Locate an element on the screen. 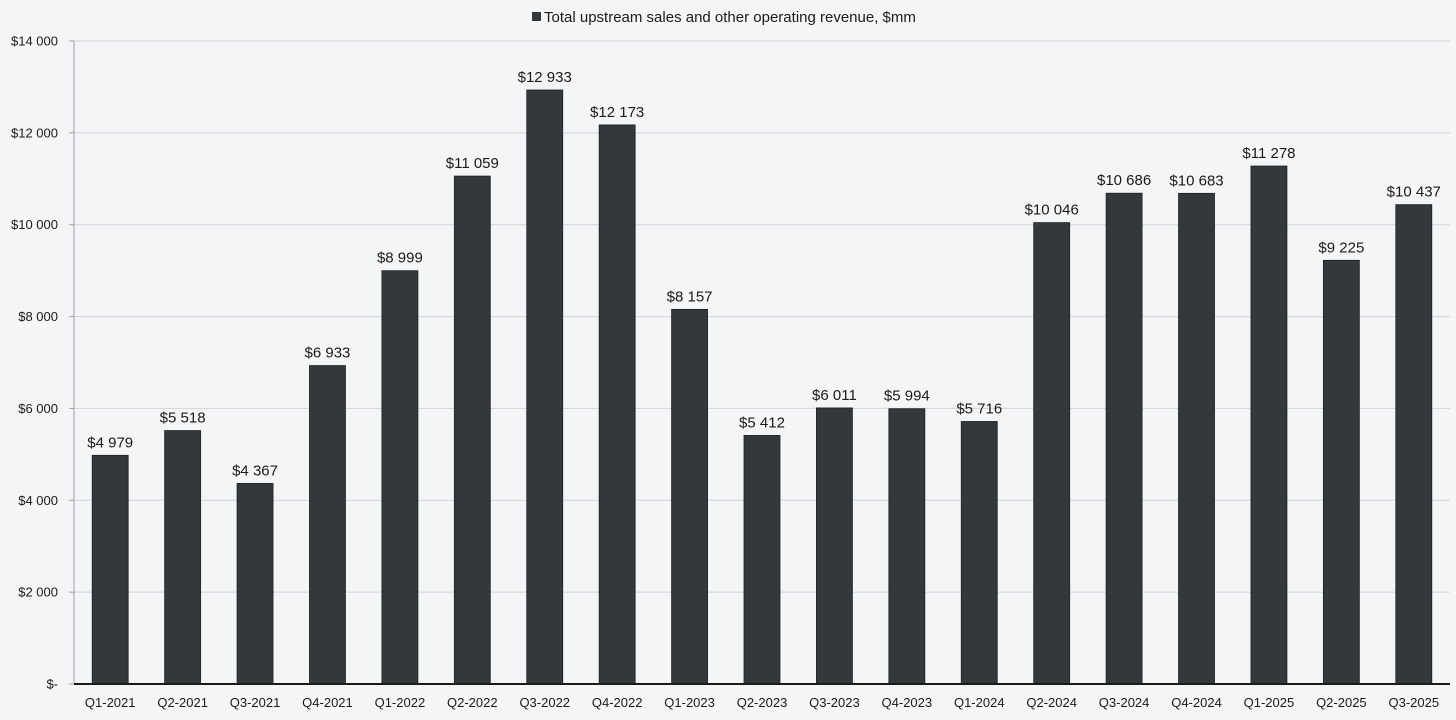  x-tick-label: Q2-2025 is located at coordinates (1341, 702).